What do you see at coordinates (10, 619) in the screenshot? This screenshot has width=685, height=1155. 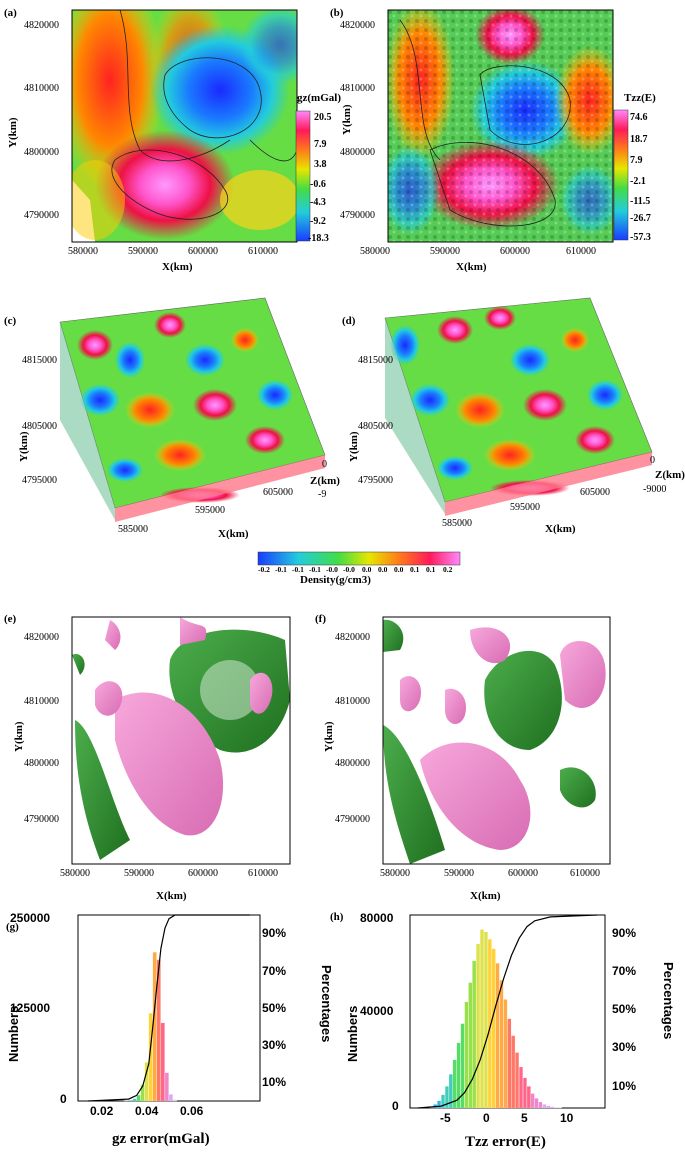 I see `panel-e-label: (e)` at bounding box center [10, 619].